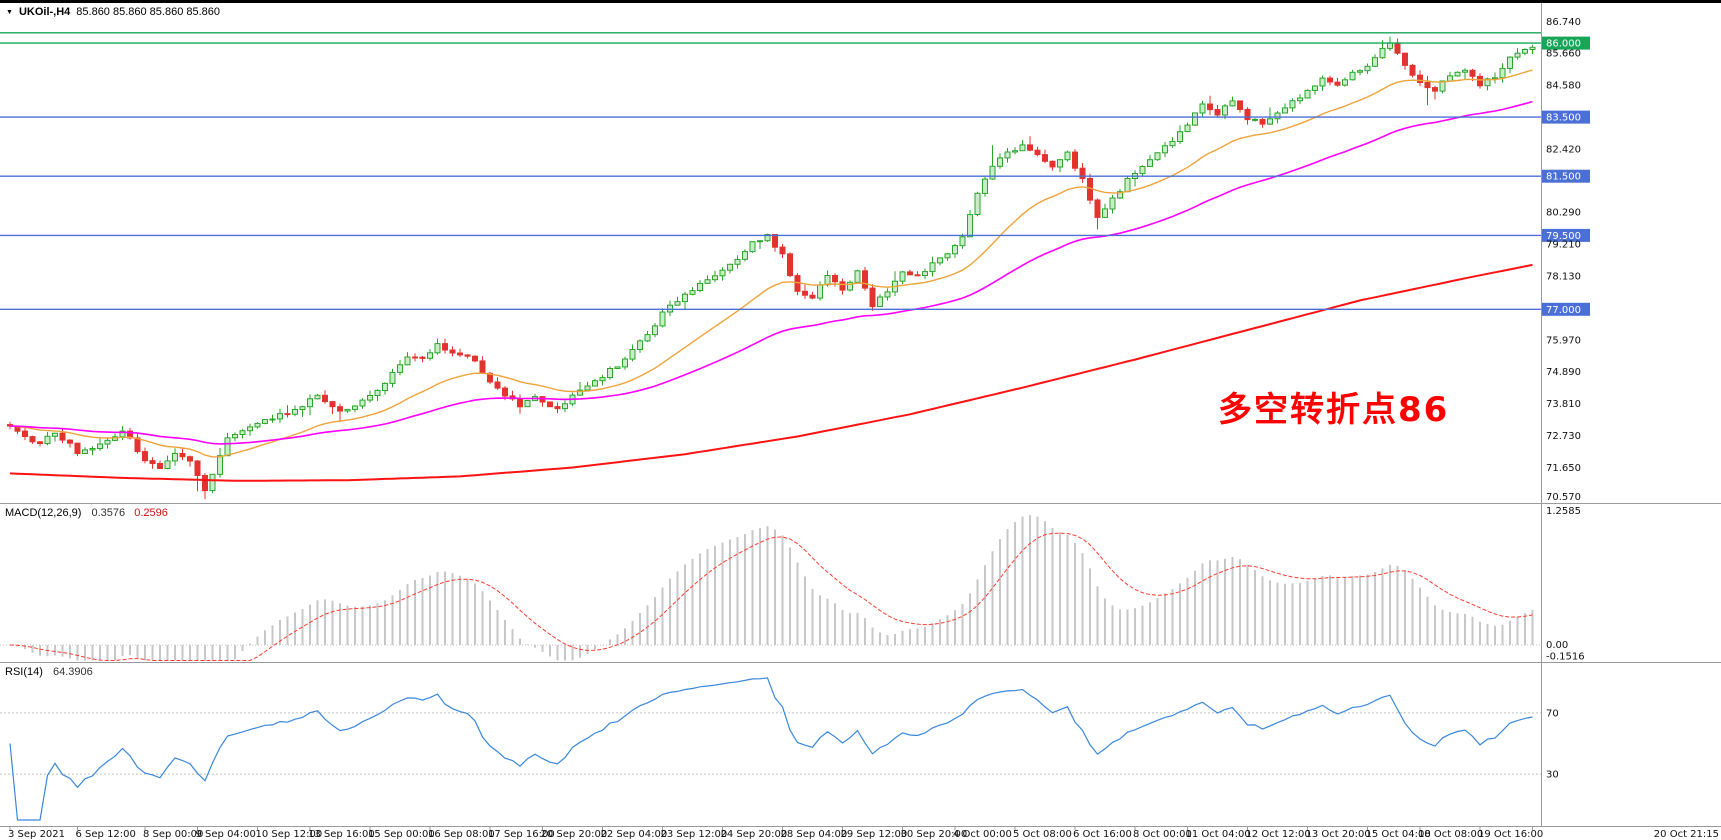 Image resolution: width=1721 pixels, height=840 pixels. I want to click on svg-text: 86.740, so click(1563, 22).